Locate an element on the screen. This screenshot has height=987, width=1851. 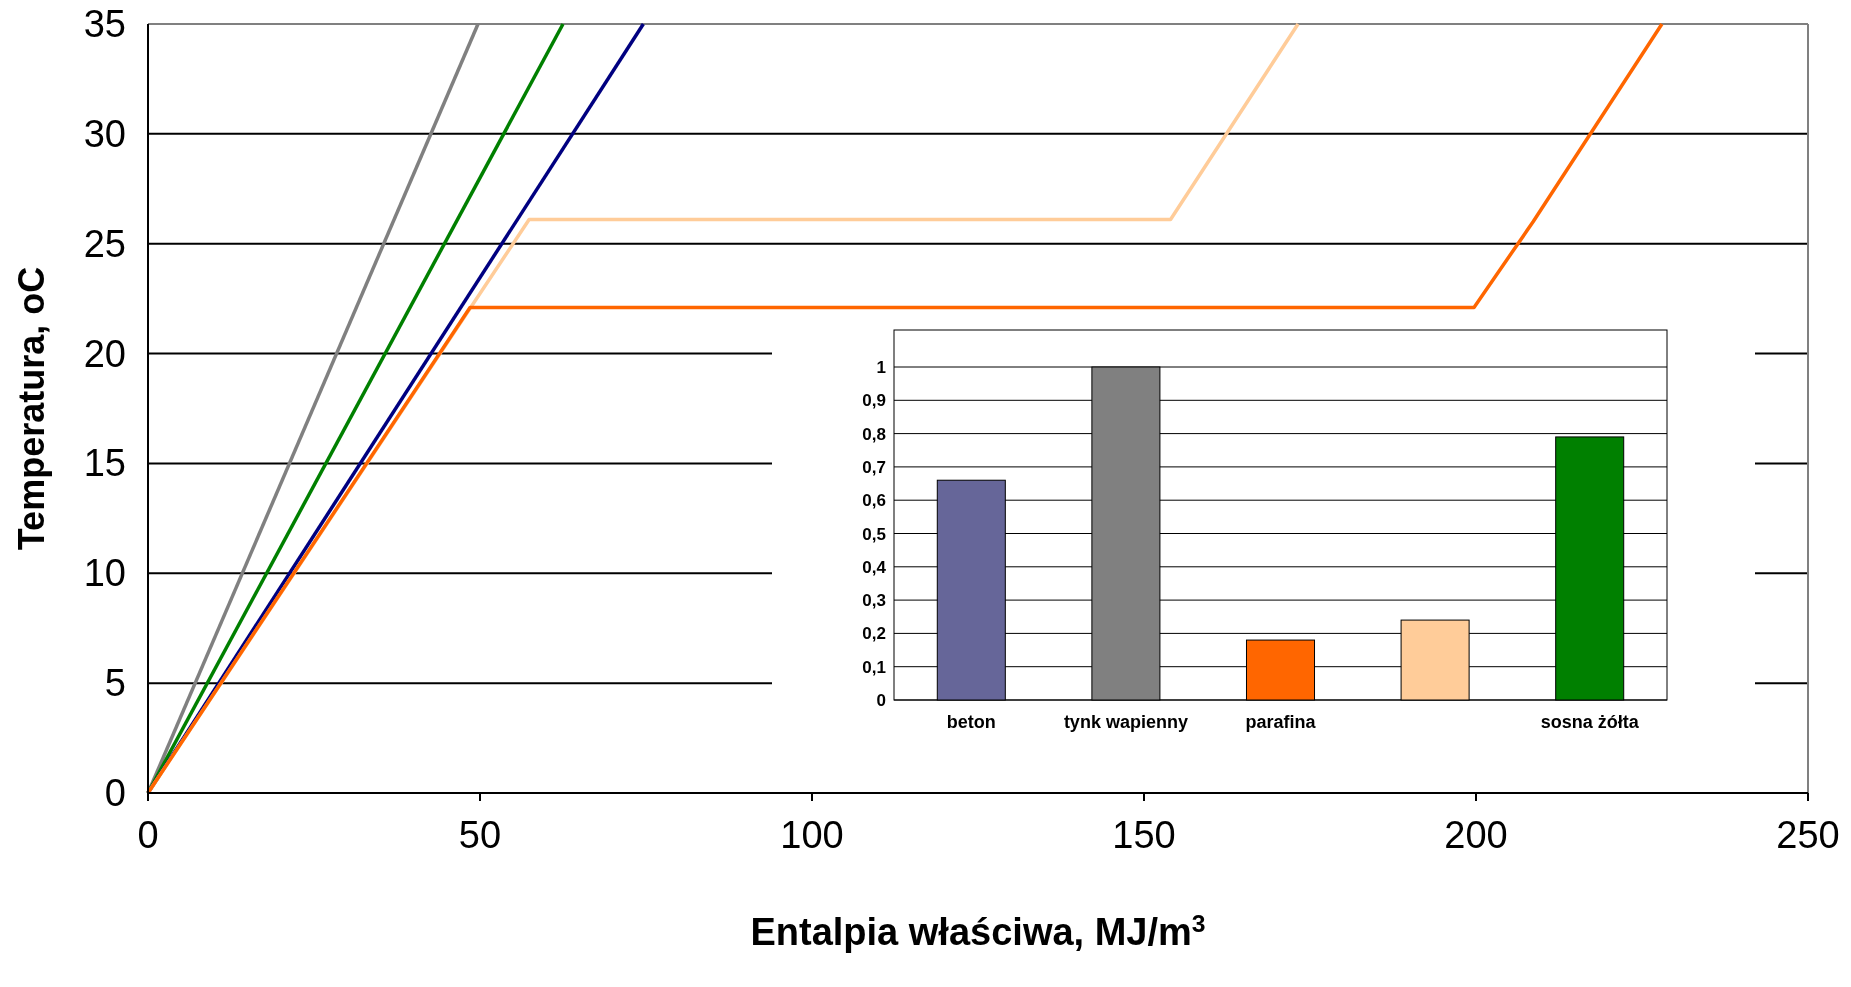
y-tick-label: 0,5 is located at coordinates (874, 534).